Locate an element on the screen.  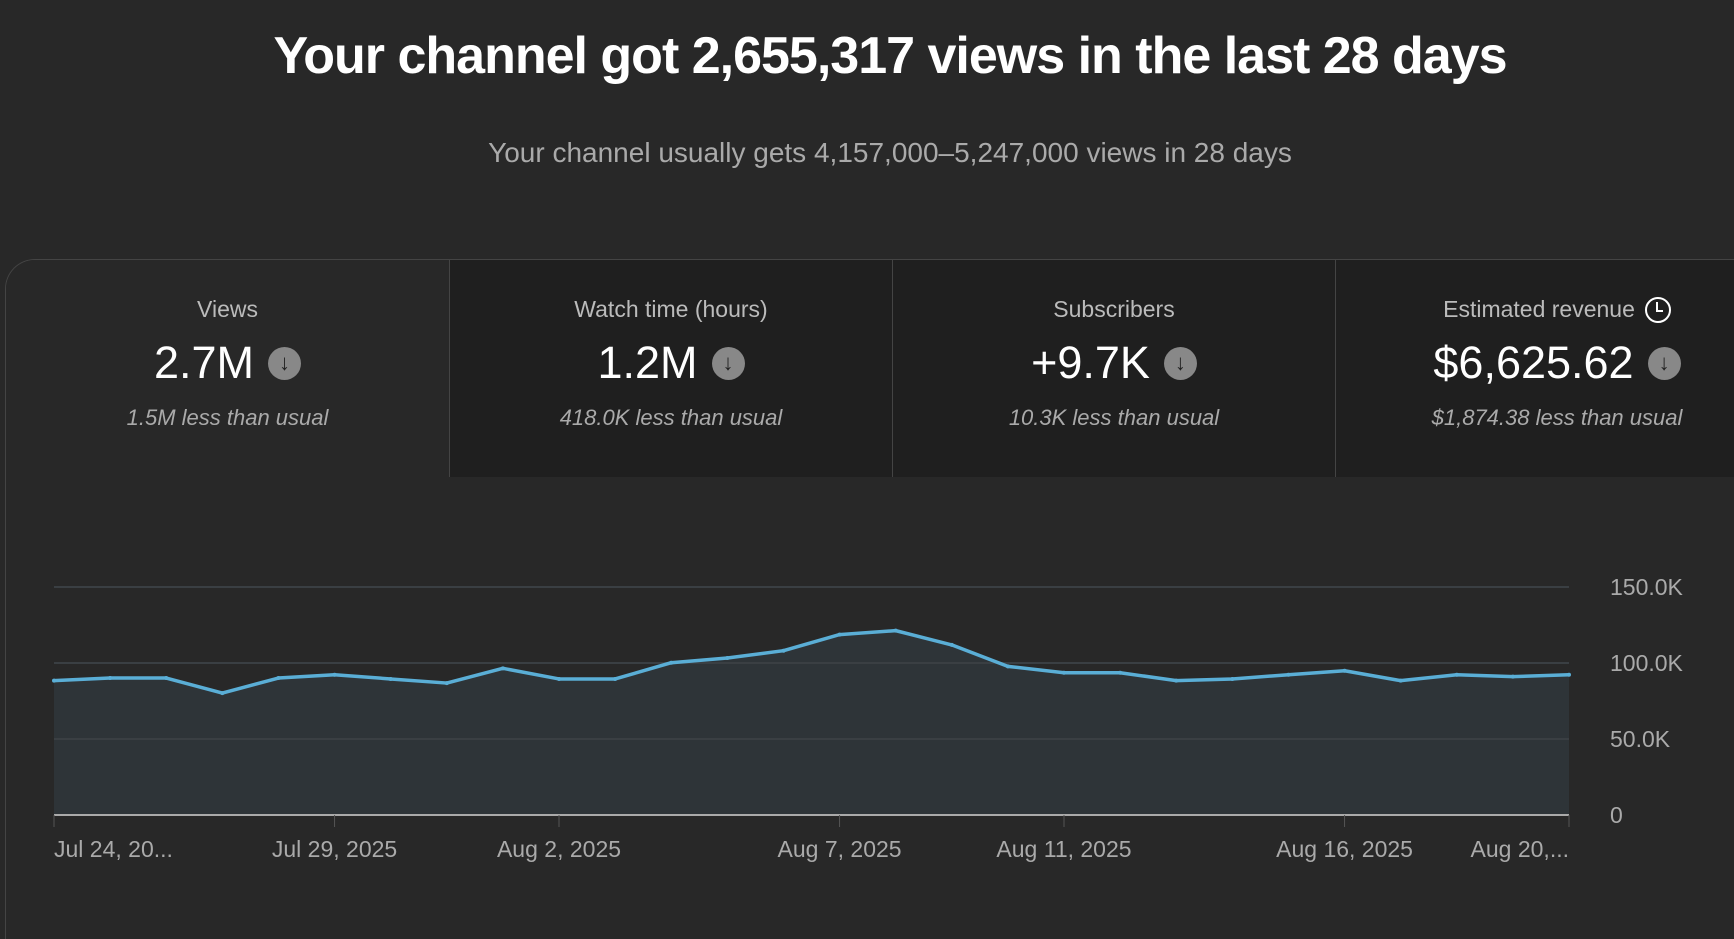
x-tick-label: Aug 2, 2025 is located at coordinates (559, 849).